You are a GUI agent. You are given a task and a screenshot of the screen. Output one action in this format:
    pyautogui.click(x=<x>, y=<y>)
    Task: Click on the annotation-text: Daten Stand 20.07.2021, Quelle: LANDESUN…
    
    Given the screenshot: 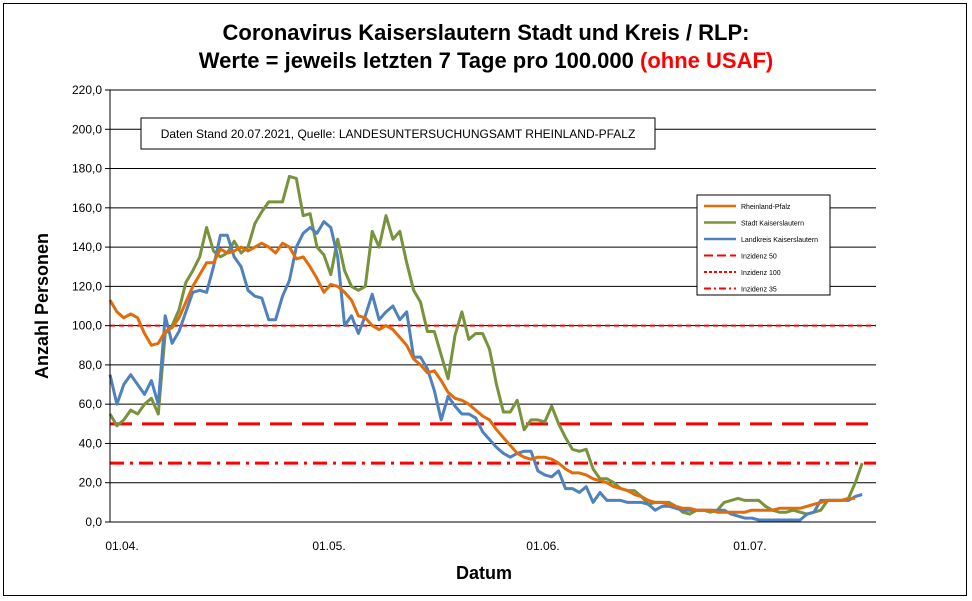 What is the action you would take?
    pyautogui.click(x=398, y=134)
    